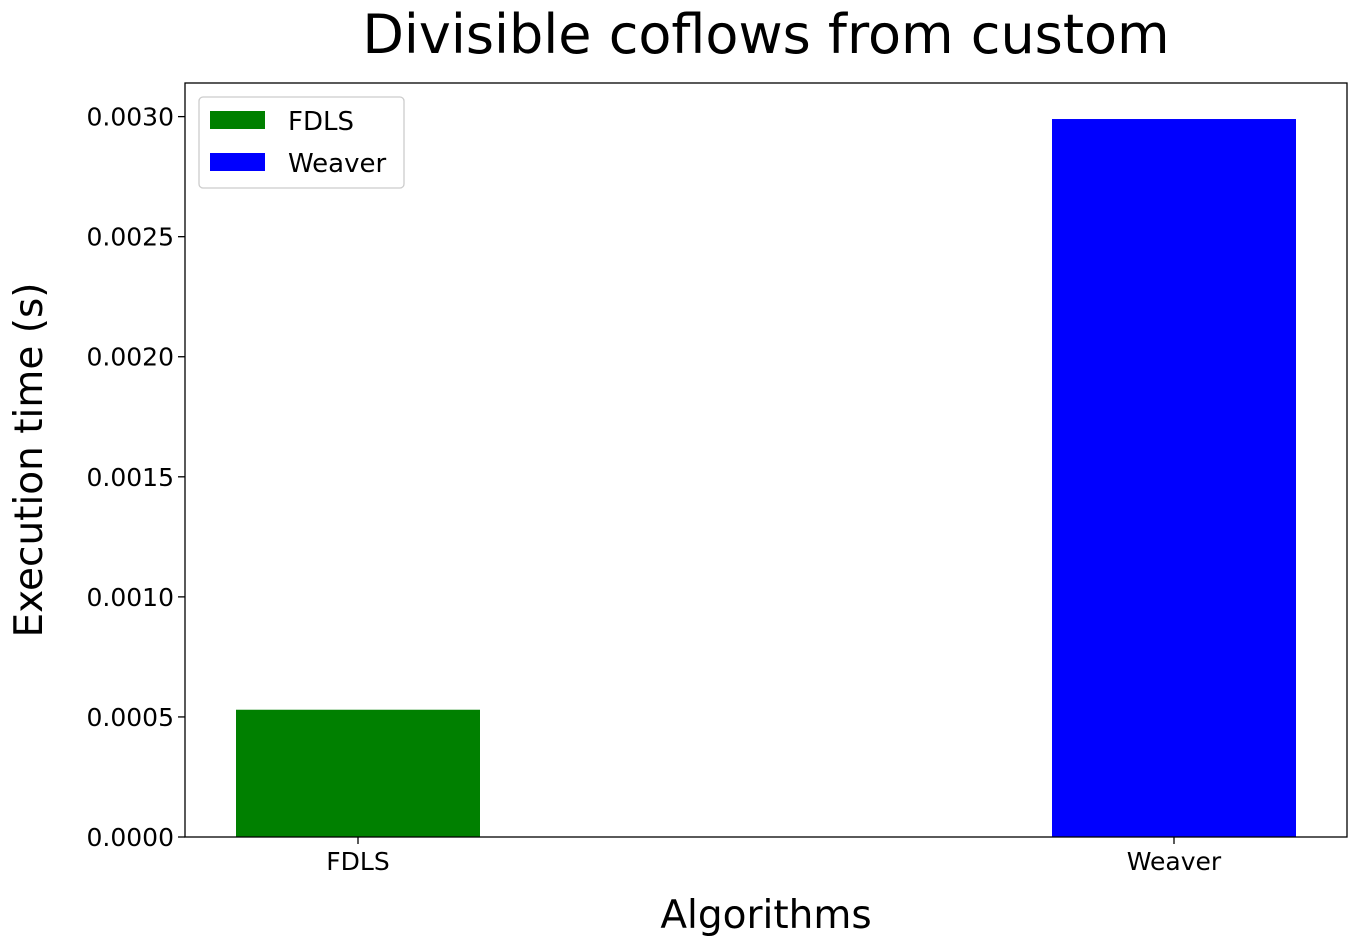  What do you see at coordinates (301, 142) in the screenshot?
I see `legend: FDLS Weaver` at bounding box center [301, 142].